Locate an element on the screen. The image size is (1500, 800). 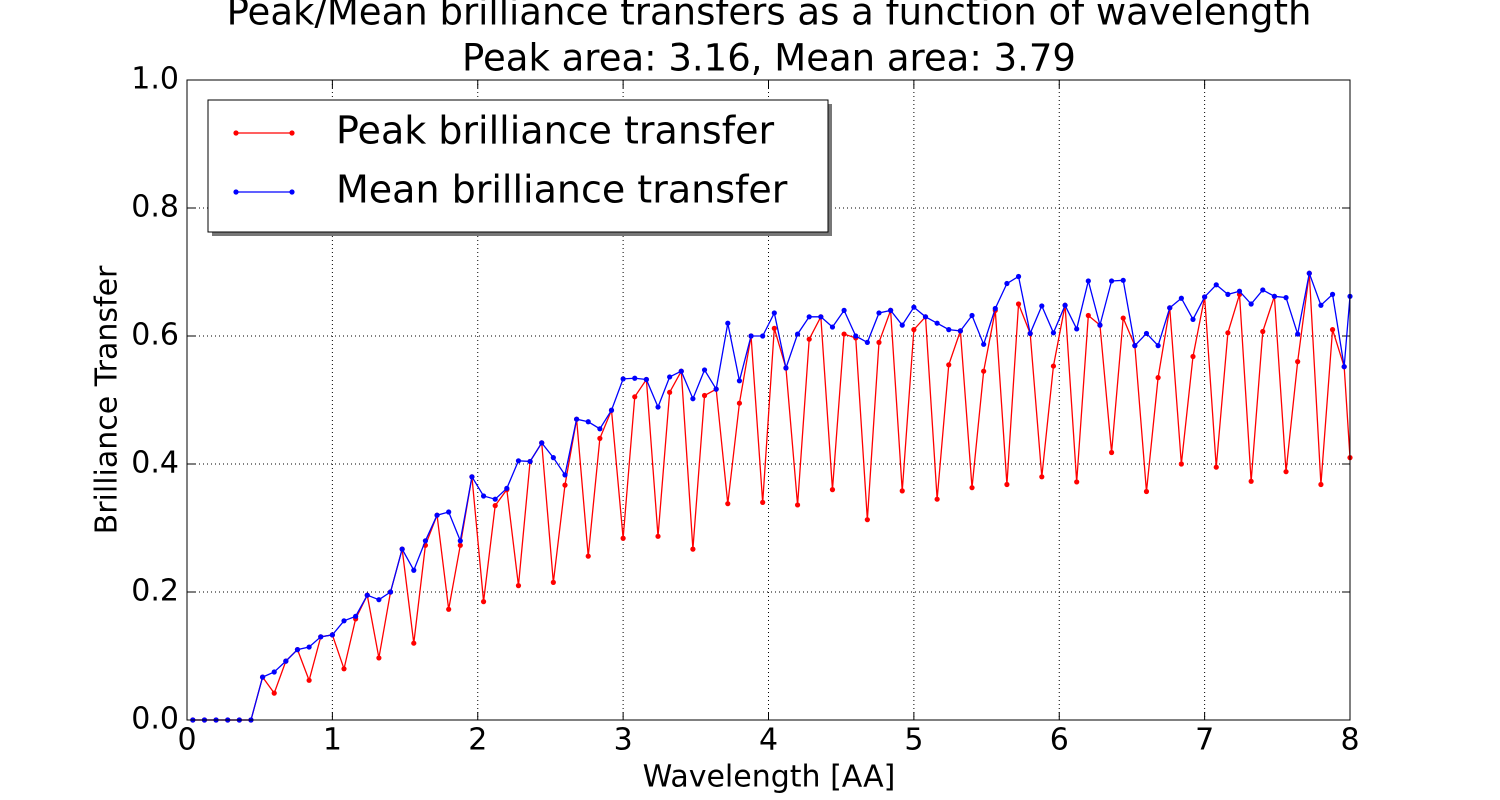
x-axis-label: Wavelength [AA] is located at coordinates (769, 777).